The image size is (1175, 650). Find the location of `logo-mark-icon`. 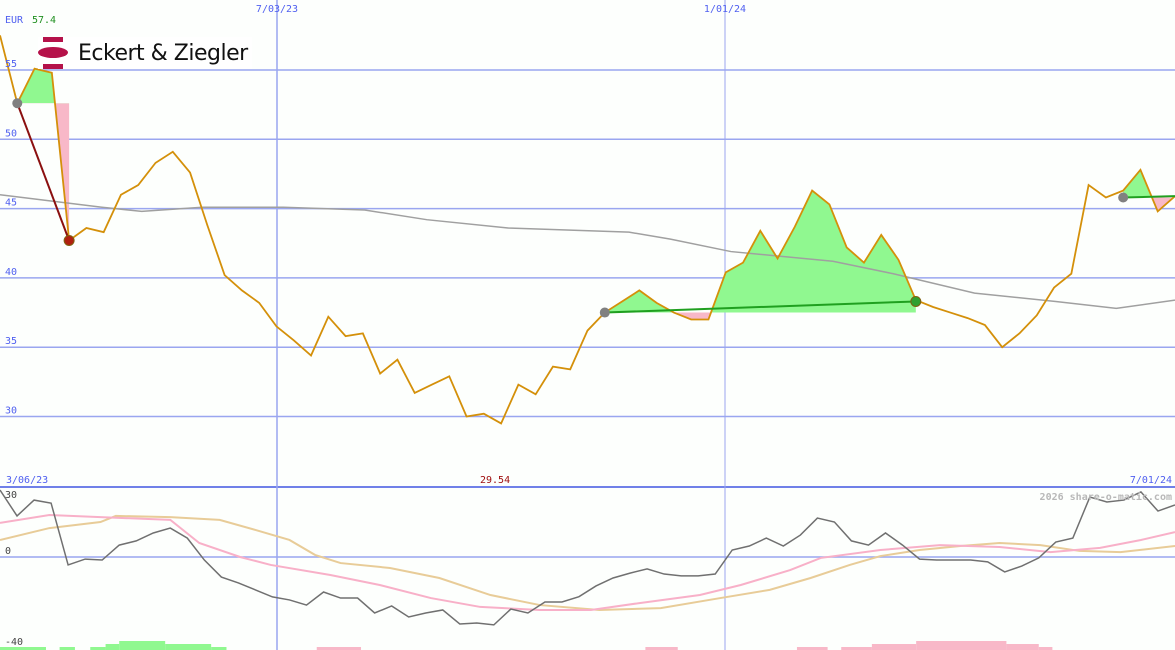

logo-mark-icon is located at coordinates (53, 53).